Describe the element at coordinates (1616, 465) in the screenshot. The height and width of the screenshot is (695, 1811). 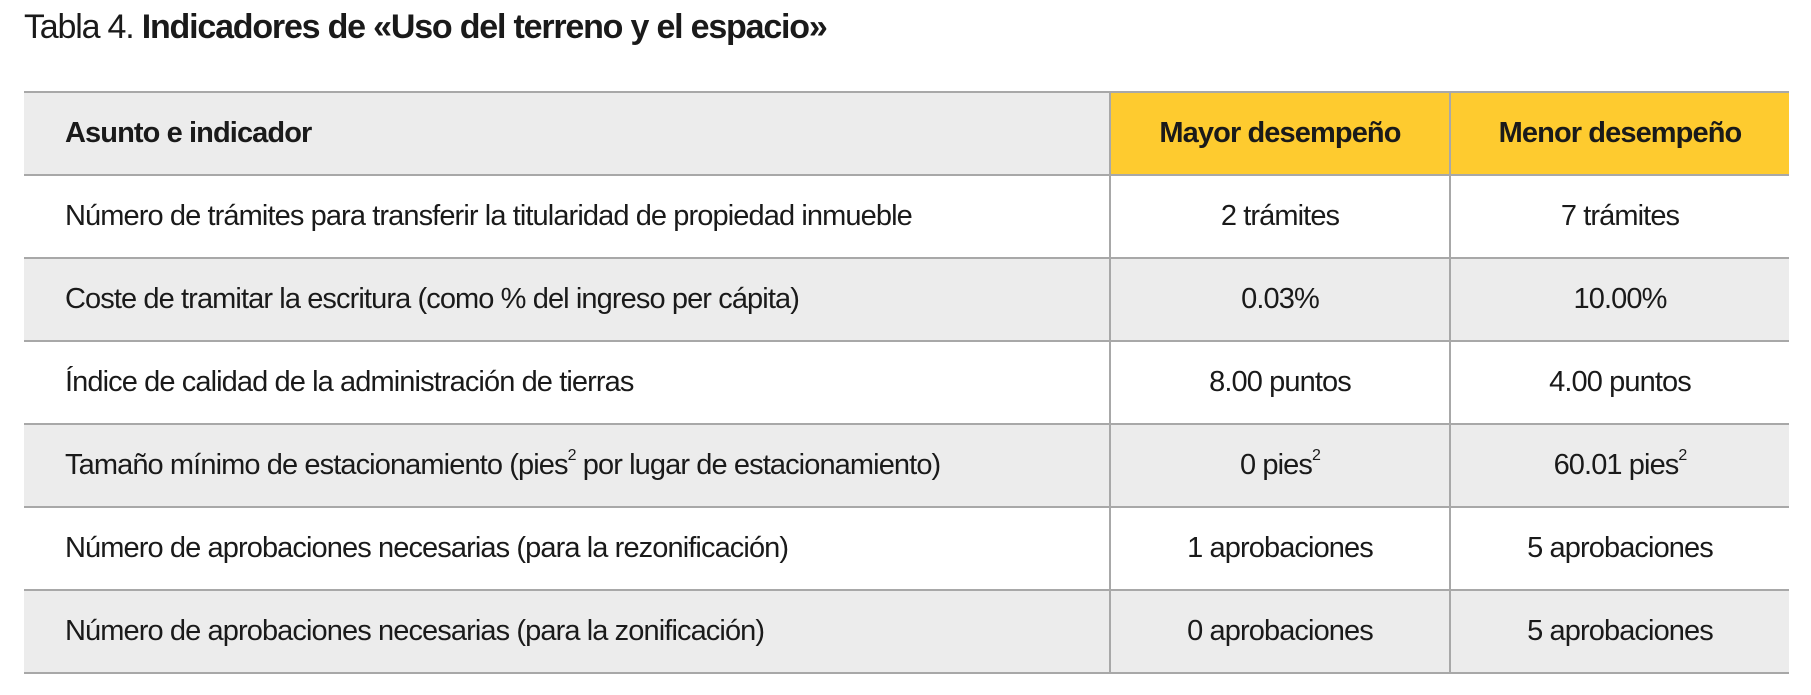
I see `worst-value-text: 60.01 pies` at that location.